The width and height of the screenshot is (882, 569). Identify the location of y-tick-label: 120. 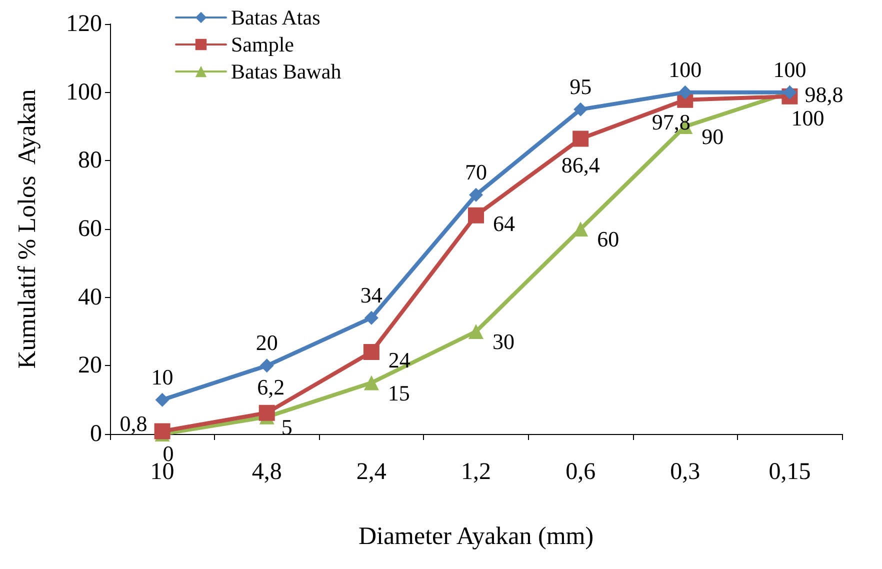
(84, 24).